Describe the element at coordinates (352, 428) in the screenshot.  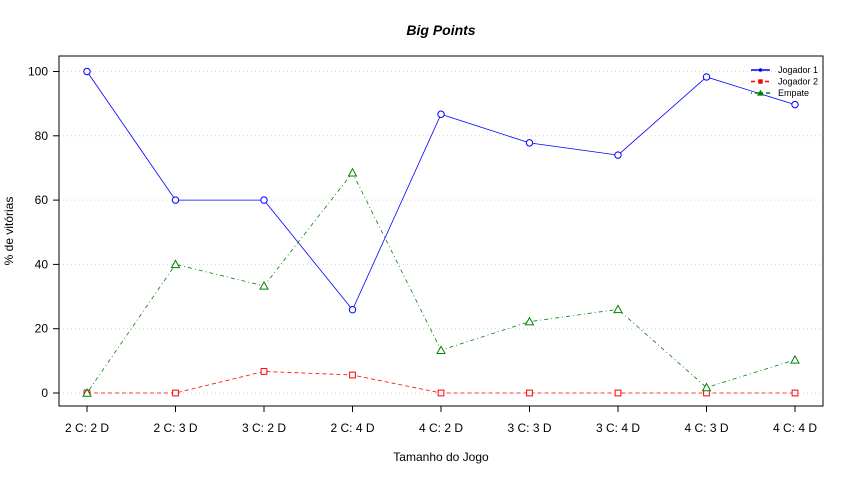
I see `x-tick-label: 2 C: 4 D` at that location.